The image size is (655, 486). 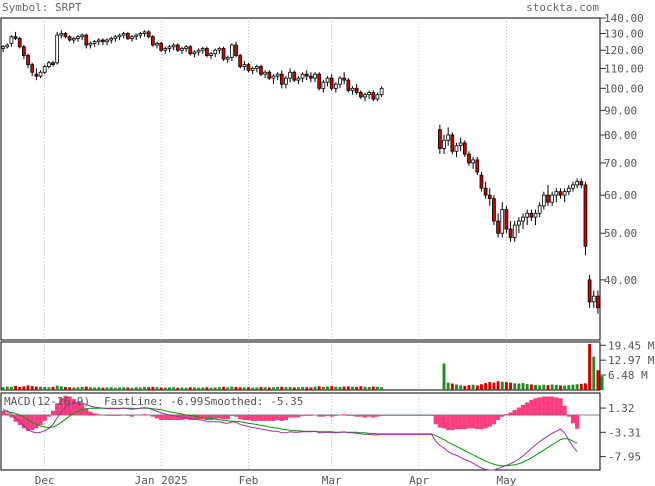 What do you see at coordinates (624, 33) in the screenshot?
I see `price-tick-label: 130.00` at bounding box center [624, 33].